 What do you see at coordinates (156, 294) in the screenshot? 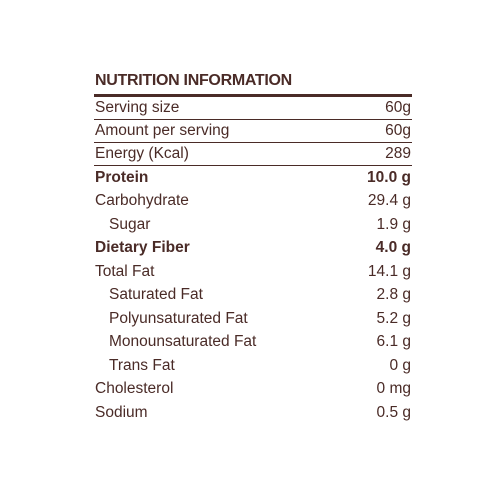
I see `nutrient-label: Saturated Fat` at bounding box center [156, 294].